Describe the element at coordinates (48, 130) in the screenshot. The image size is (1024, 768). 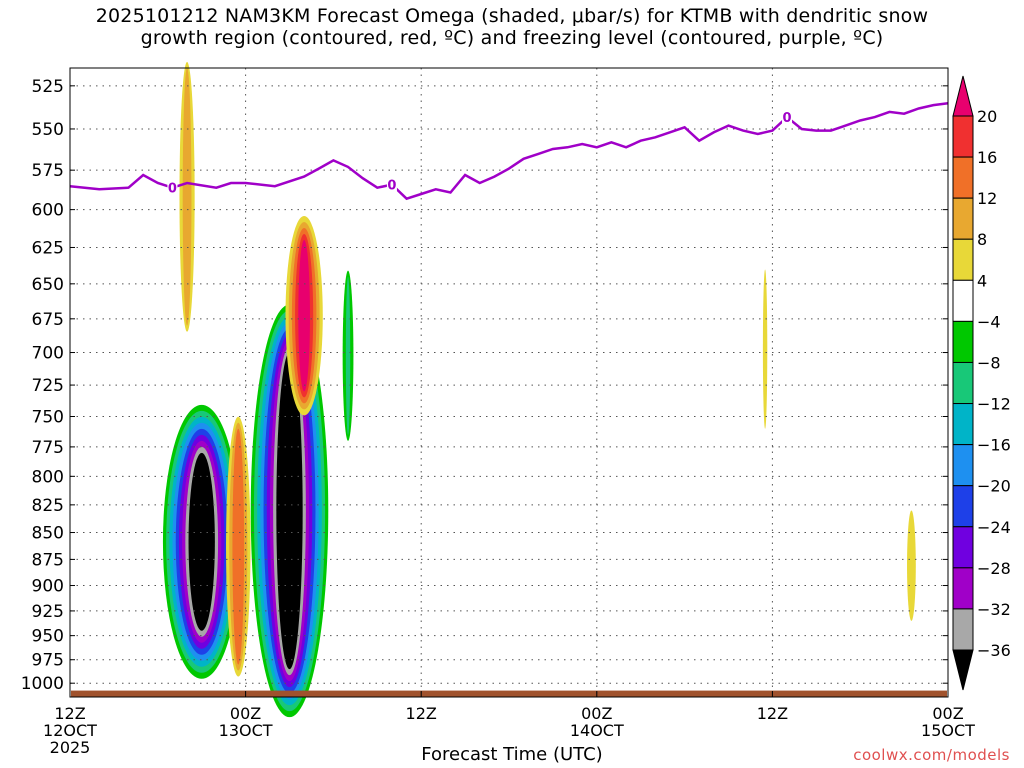
I see `y-tick-label-550: 550` at that location.